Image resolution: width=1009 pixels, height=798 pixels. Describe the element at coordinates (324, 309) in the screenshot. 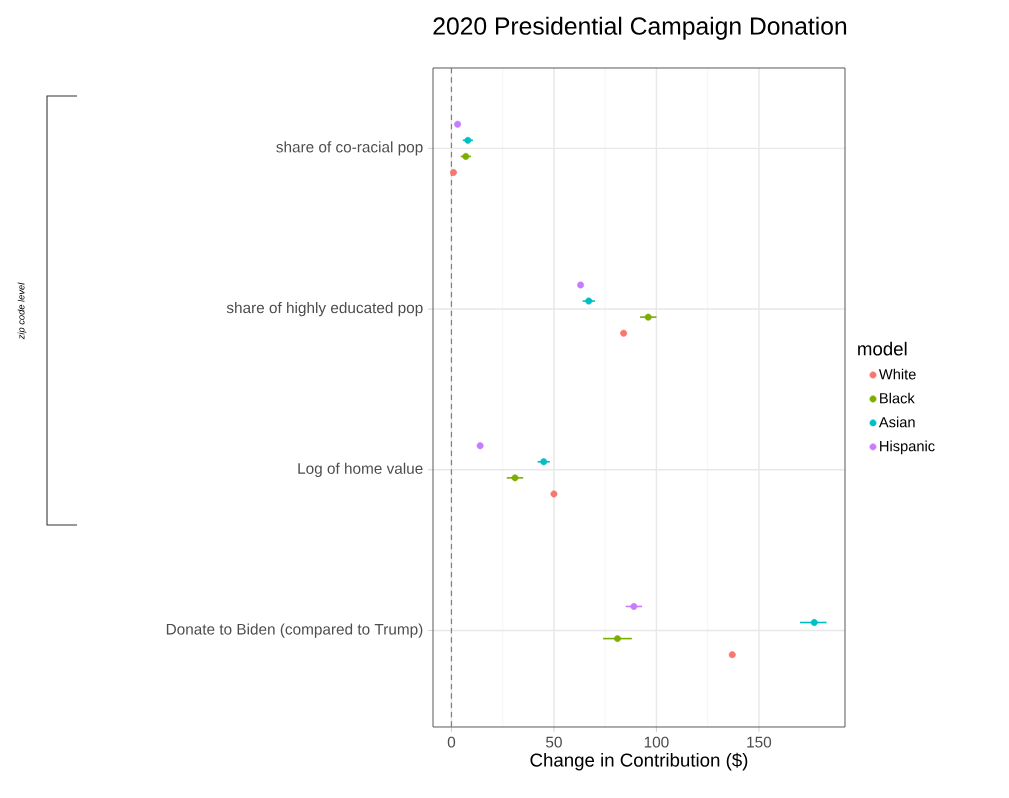

I see `y-tick-label: share of highly educated pop` at that location.